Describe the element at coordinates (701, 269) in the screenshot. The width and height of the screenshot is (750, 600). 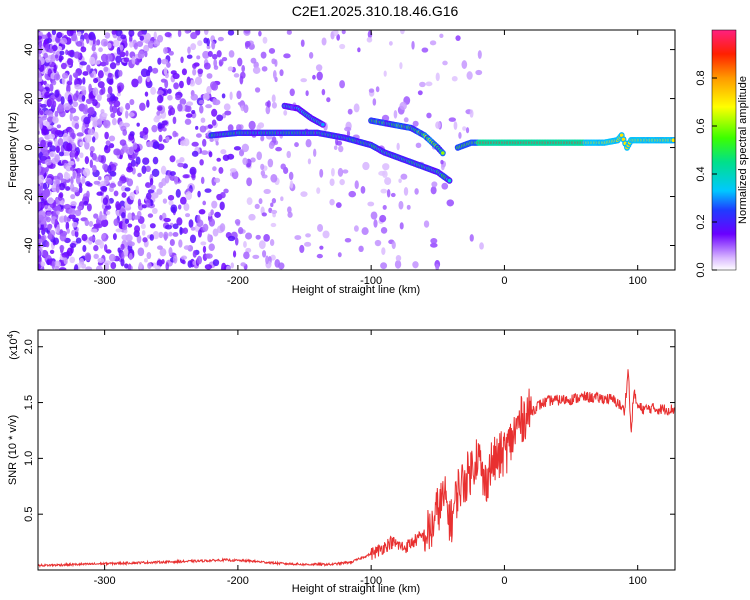
I see `colorbar-tick-label: 0.0` at that location.